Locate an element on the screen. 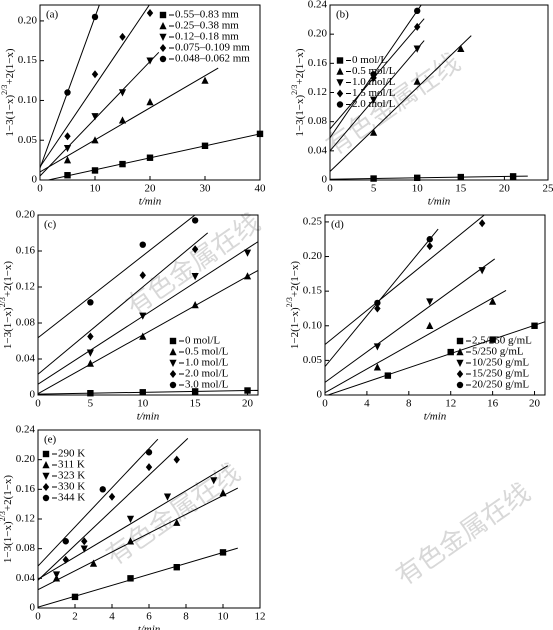 Image resolution: width=553 pixels, height=630 pixels. panel-label: (e) is located at coordinates (50, 440).